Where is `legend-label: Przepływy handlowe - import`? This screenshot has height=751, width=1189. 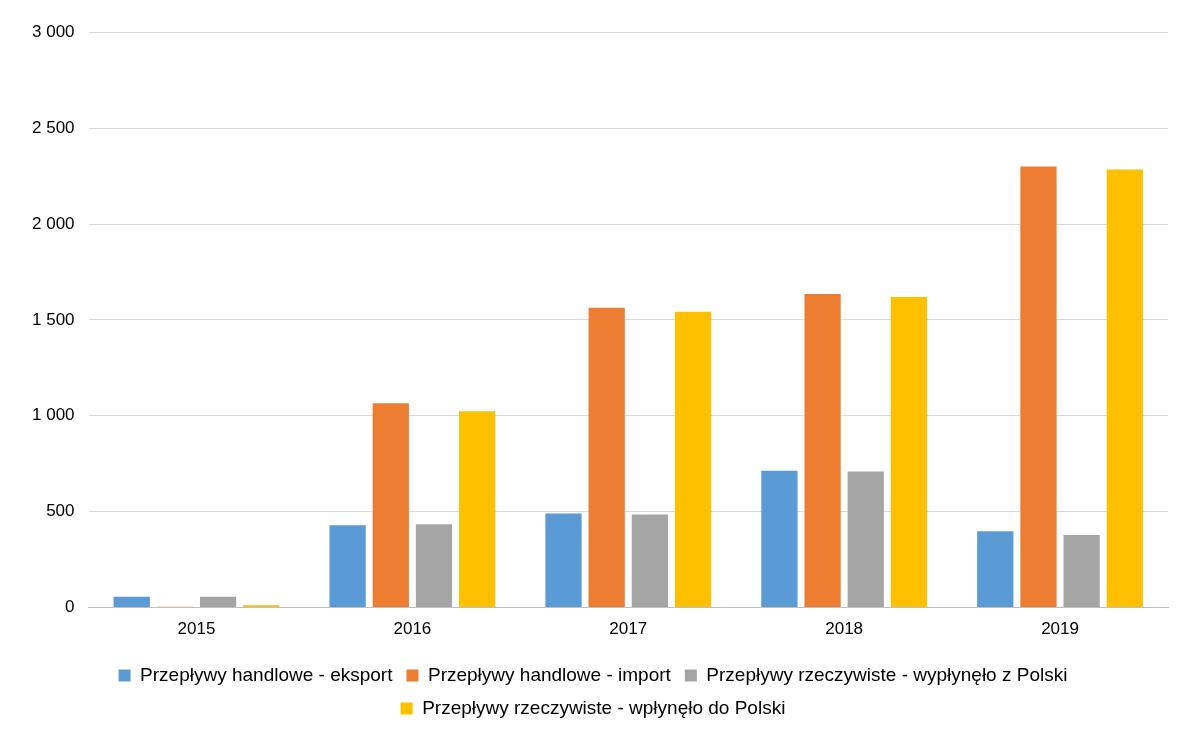 legend-label: Przepływy handlowe - import is located at coordinates (549, 674).